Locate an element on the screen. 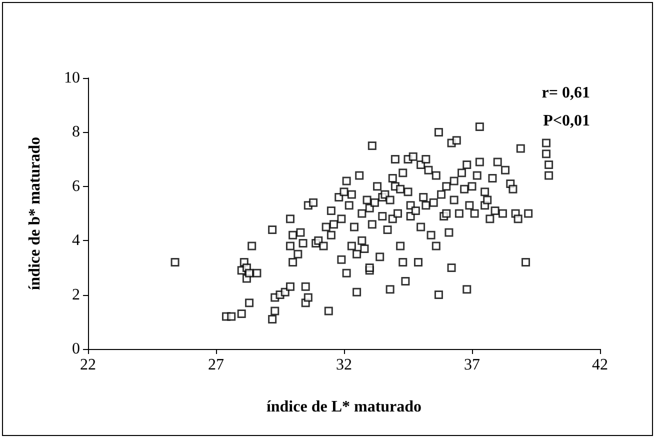 The height and width of the screenshot is (438, 655). y-tick-label: 2 is located at coordinates (76, 295).